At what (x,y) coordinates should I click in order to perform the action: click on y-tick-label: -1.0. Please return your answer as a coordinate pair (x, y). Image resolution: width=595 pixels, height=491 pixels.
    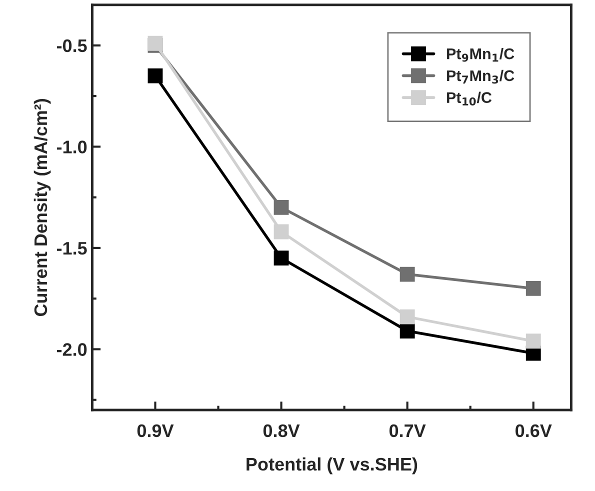
    Looking at the image, I should click on (71, 147).